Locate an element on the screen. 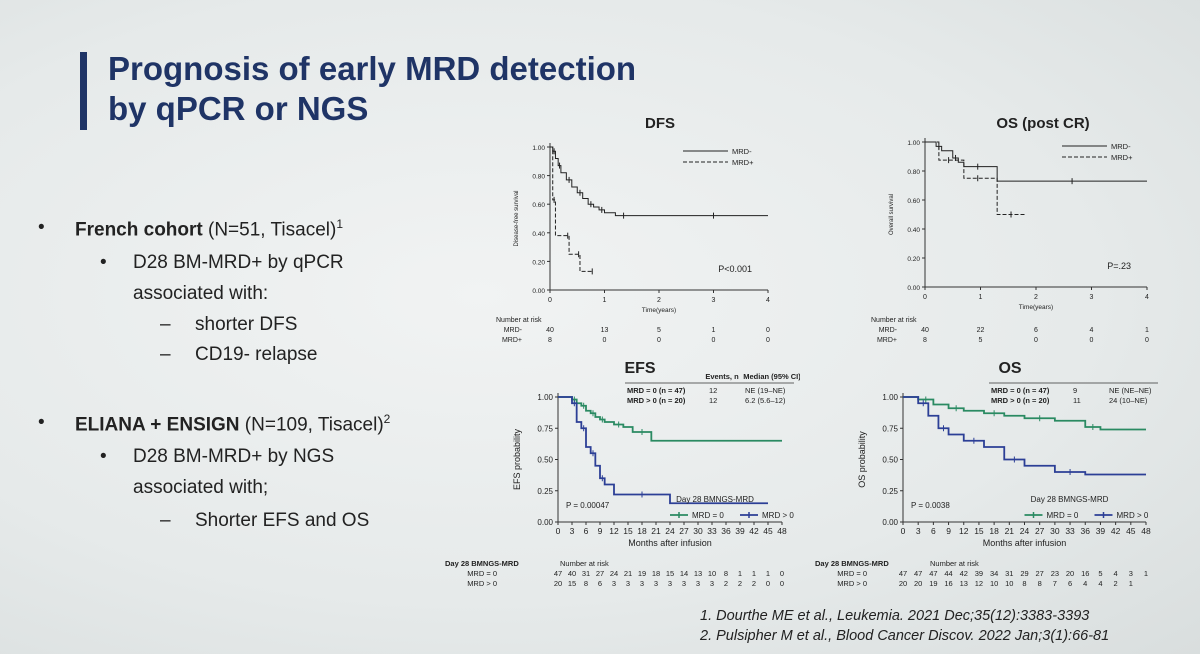 This screenshot has height=654, width=1200. x-axis-label: Time(years) is located at coordinates (1036, 307).